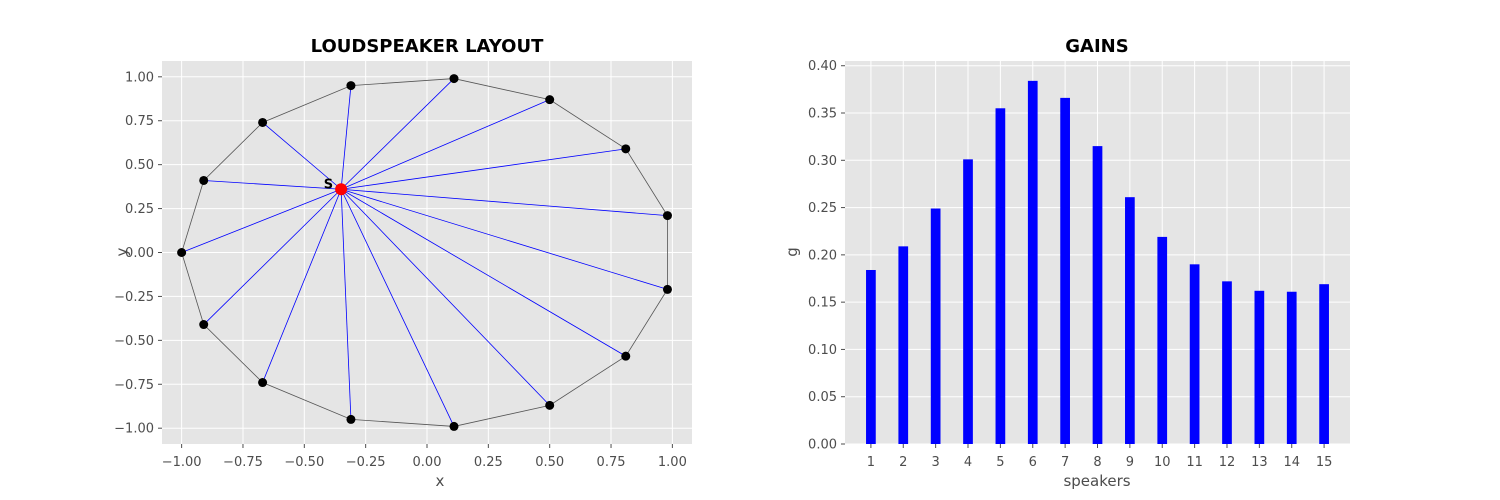 The width and height of the screenshot is (1500, 500). What do you see at coordinates (488, 462) in the screenshot?
I see `tick-label-x: 0.25` at bounding box center [488, 462].